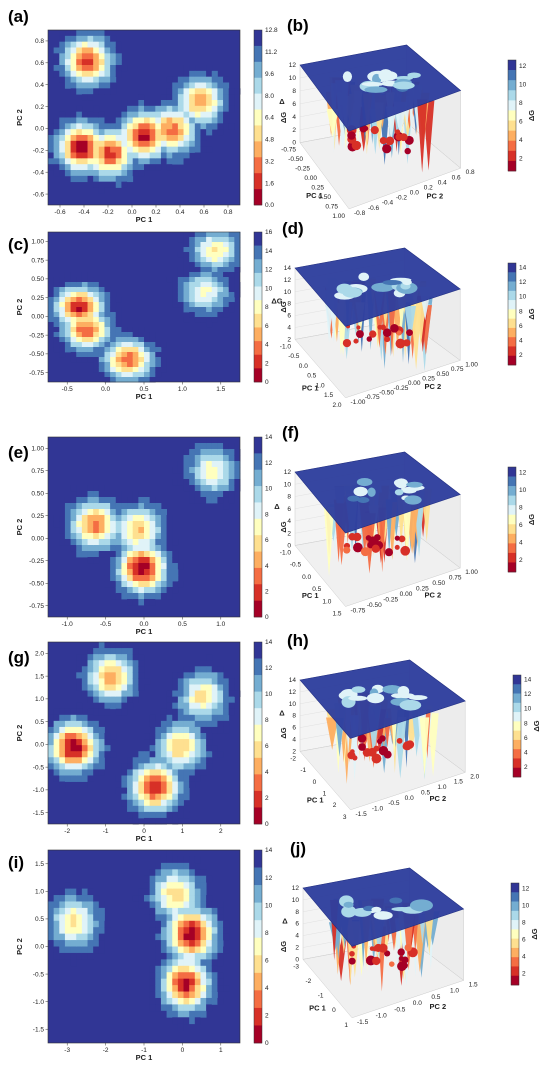 This screenshot has width=550, height=1074. What do you see at coordinates (528, 709) in the screenshot?
I see `colorbar-tick-label: 10` at bounding box center [528, 709].